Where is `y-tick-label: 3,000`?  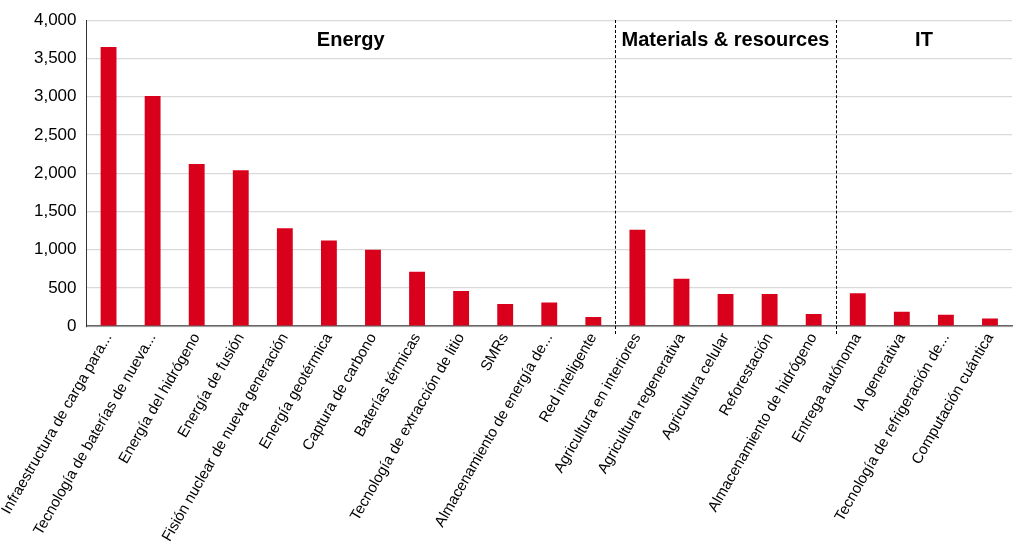 y-tick-label: 3,000 is located at coordinates (55, 96).